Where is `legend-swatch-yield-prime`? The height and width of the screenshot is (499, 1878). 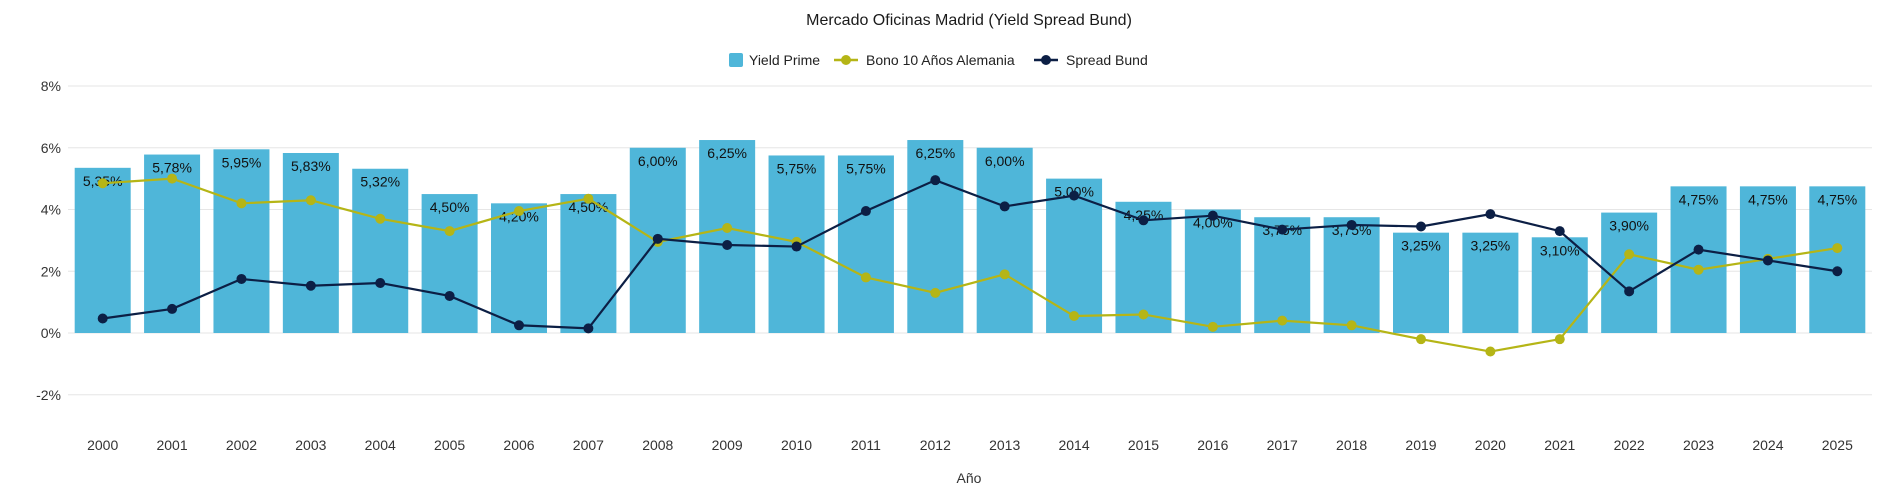
legend-swatch-yield-prime is located at coordinates (736, 60).